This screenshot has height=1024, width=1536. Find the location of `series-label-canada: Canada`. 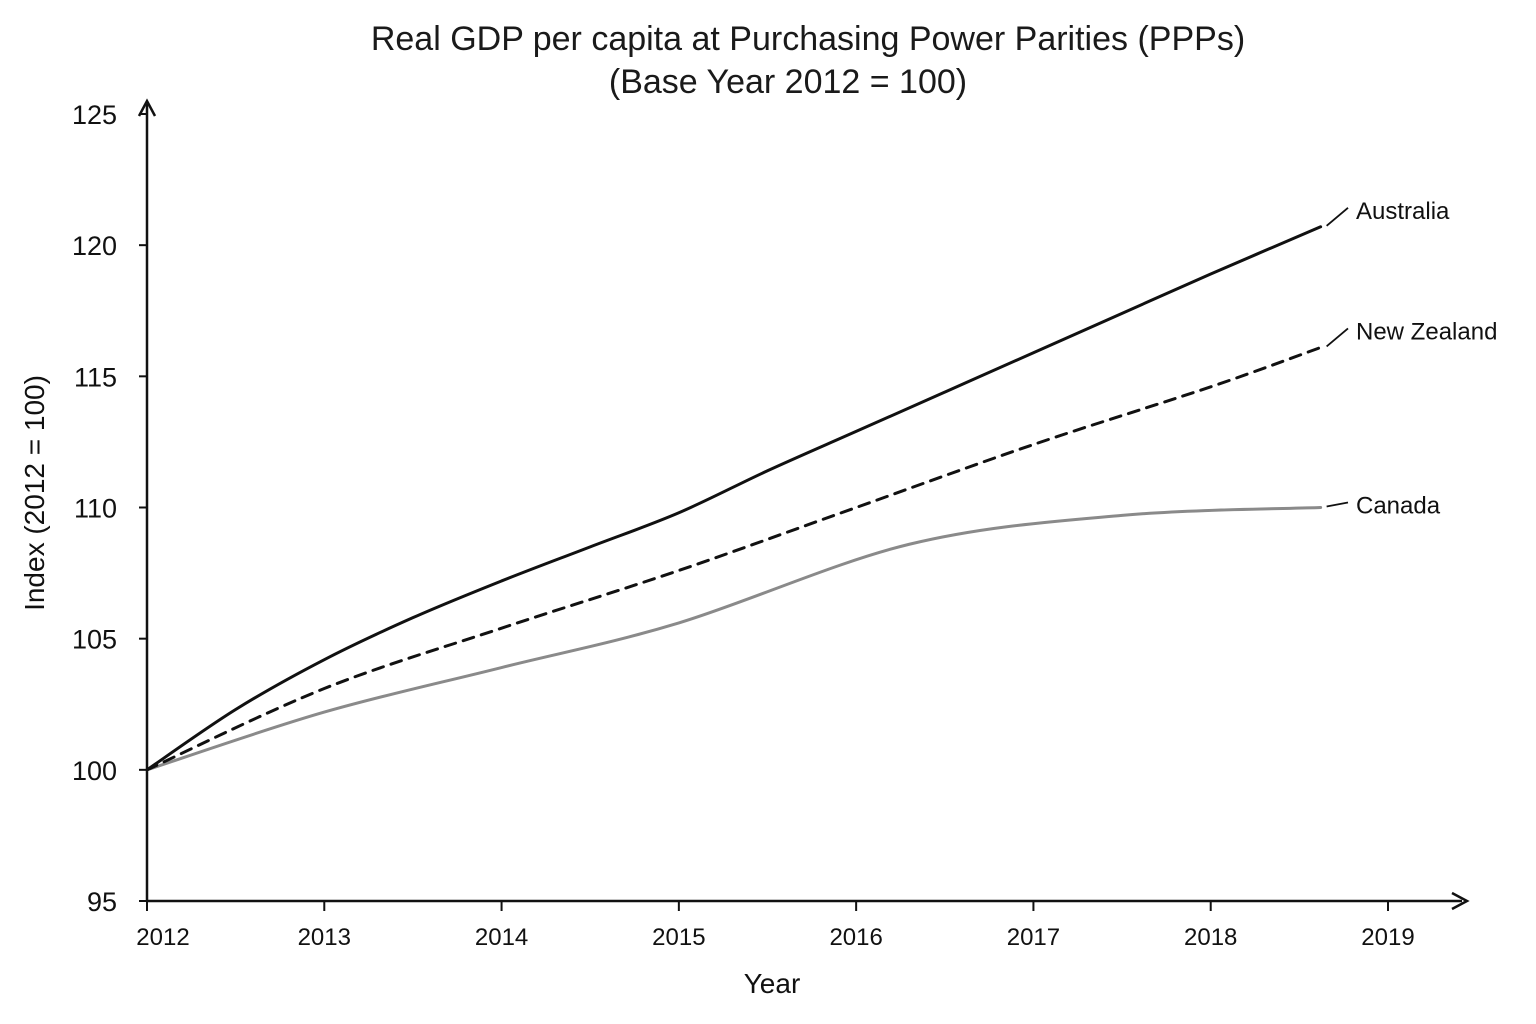

series-label-canada: Canada is located at coordinates (1398, 506).